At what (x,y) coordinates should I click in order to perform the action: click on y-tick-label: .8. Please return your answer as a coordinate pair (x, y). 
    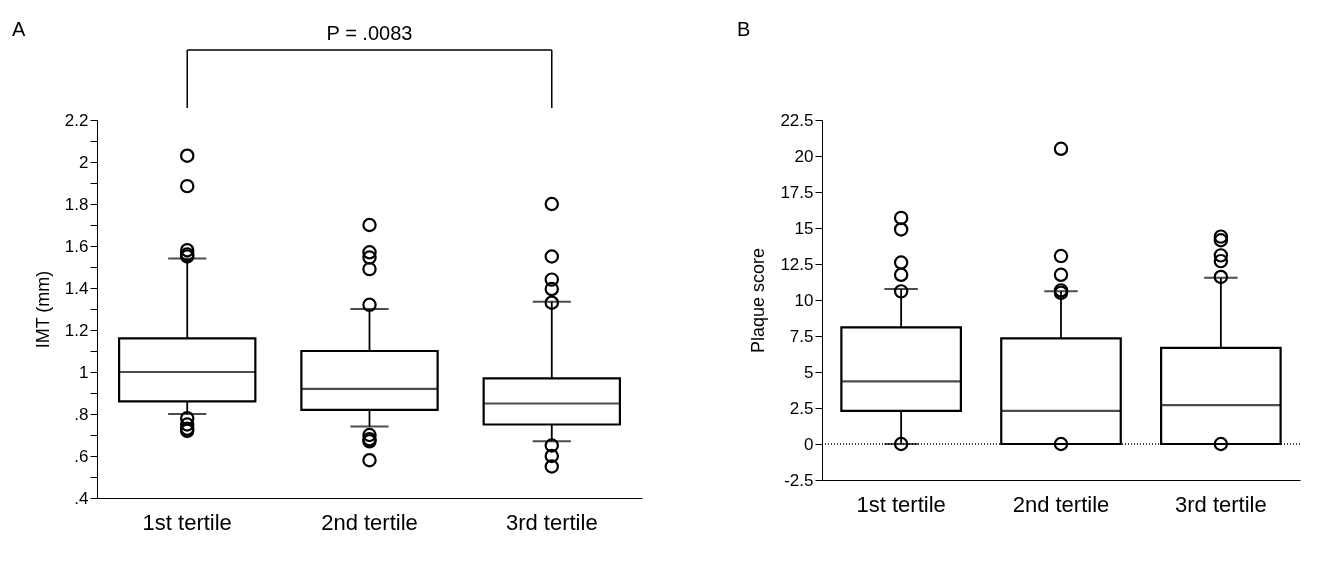
    Looking at the image, I should click on (81, 414).